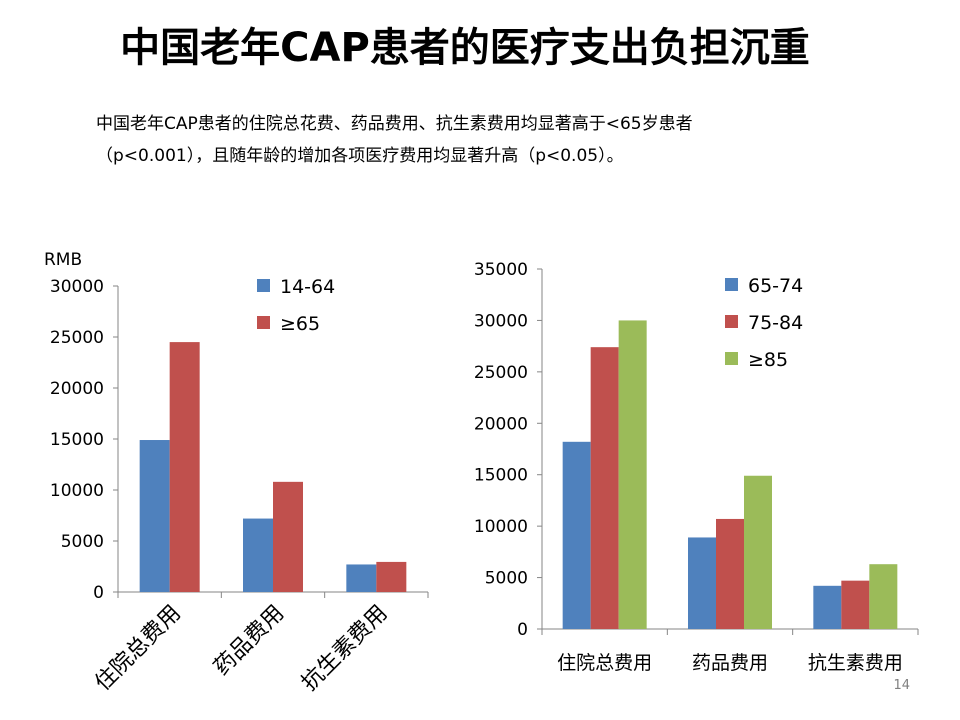 This screenshot has width=960, height=720. Describe the element at coordinates (288, 536) in the screenshot. I see `bar-≥65-药品费用` at that location.